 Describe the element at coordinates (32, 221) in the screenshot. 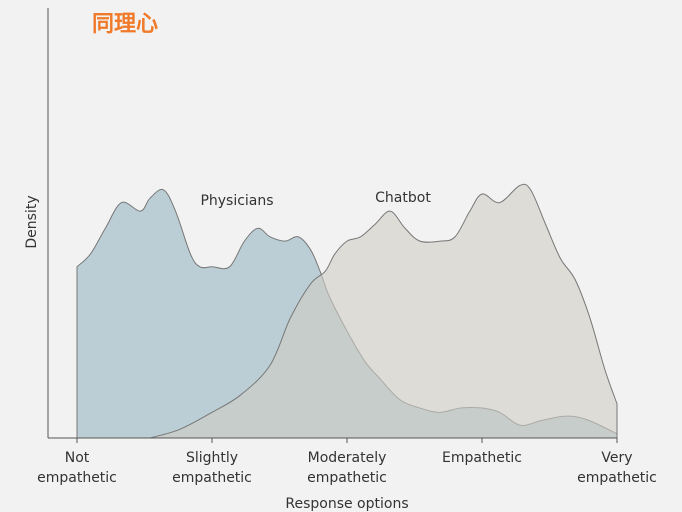

I see `y-axis-label: Density` at that location.